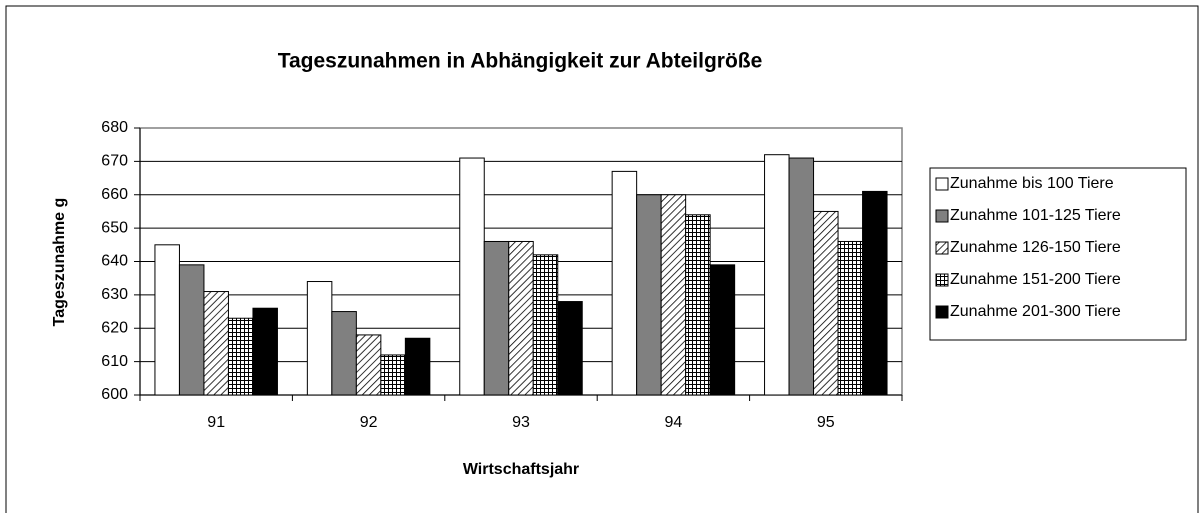 This screenshot has height=518, width=1204. I want to click on x-tick-label: 93, so click(521, 422).